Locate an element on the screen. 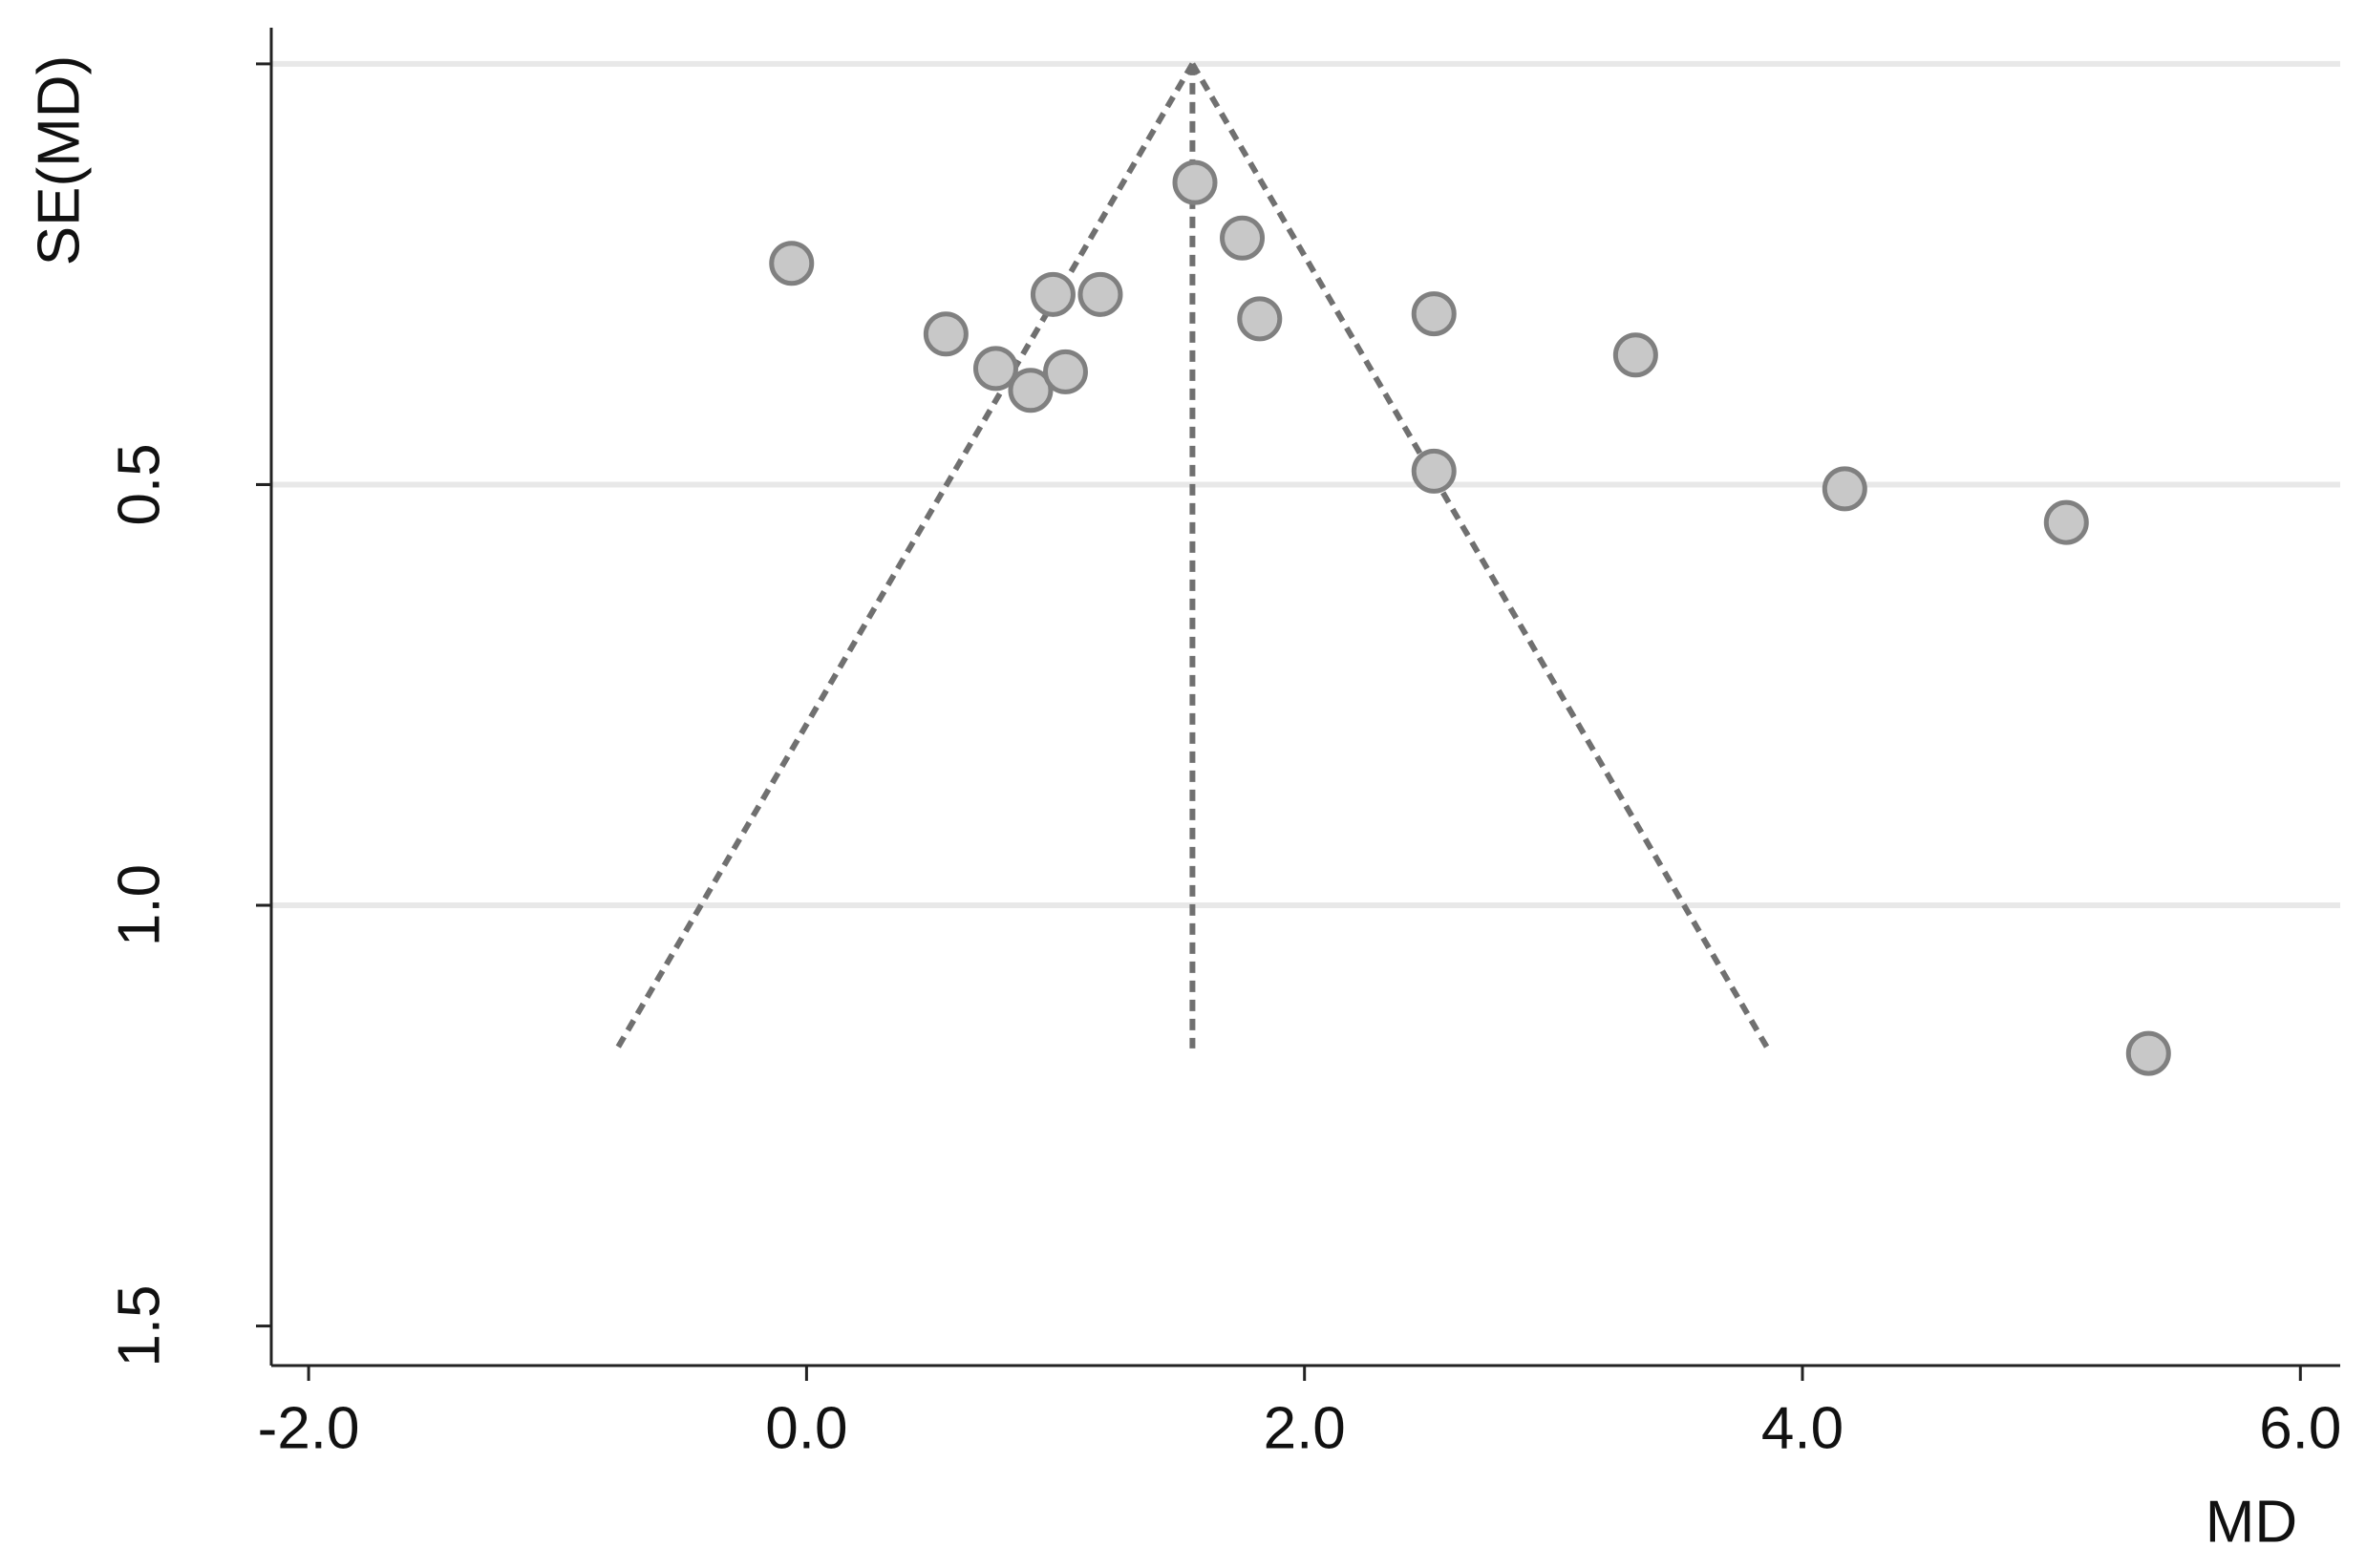 The image size is (2366, 1568). x-tick-label: 2.0 is located at coordinates (1305, 1428).